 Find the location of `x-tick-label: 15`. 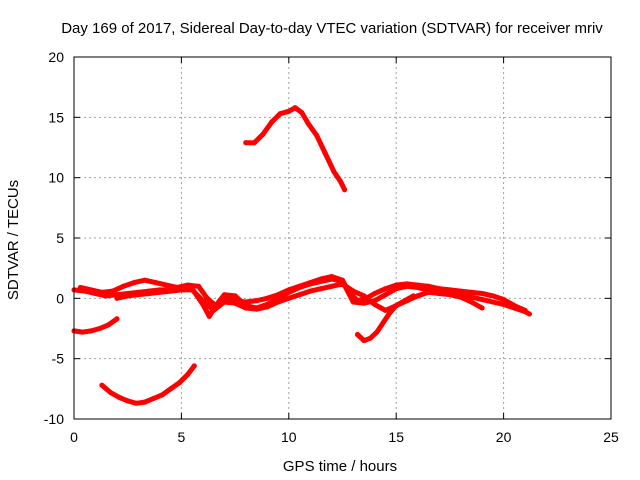

x-tick-label: 15 is located at coordinates (396, 437).